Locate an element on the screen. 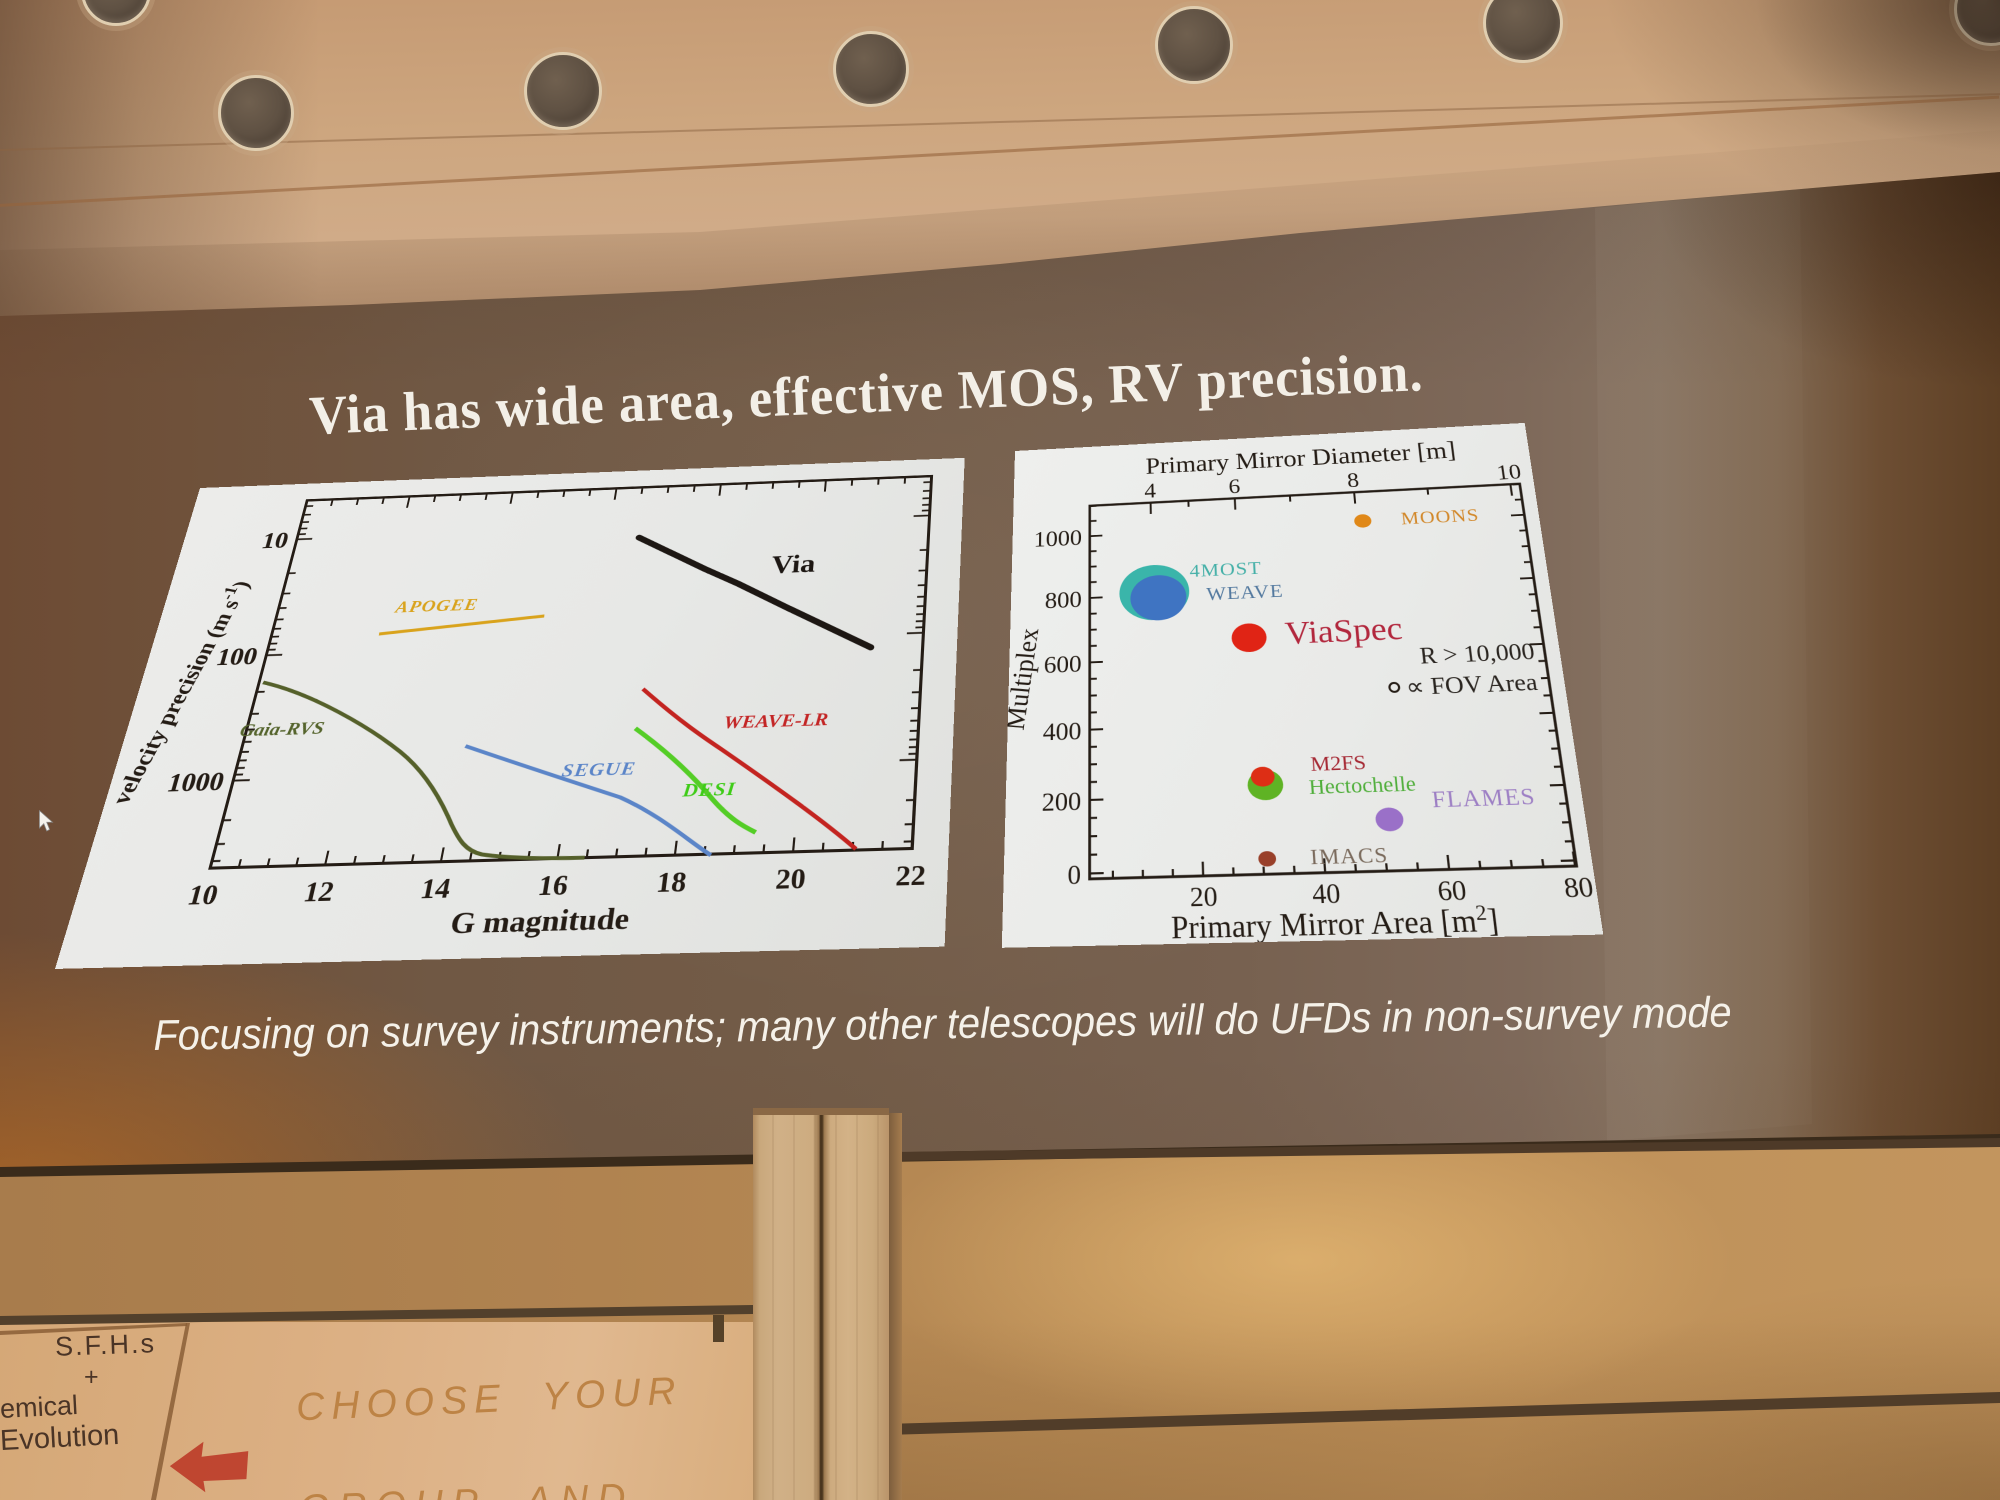  svg-text: 600 is located at coordinates (1063, 665).